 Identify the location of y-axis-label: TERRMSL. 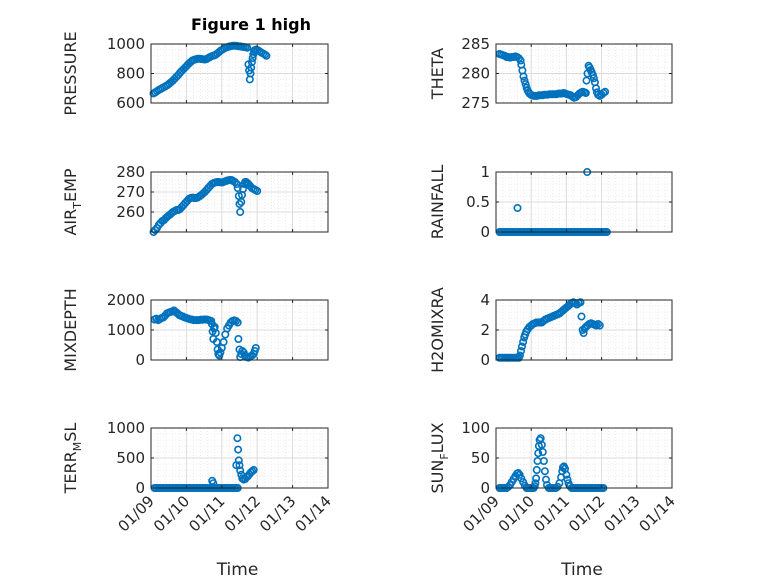
(72, 459).